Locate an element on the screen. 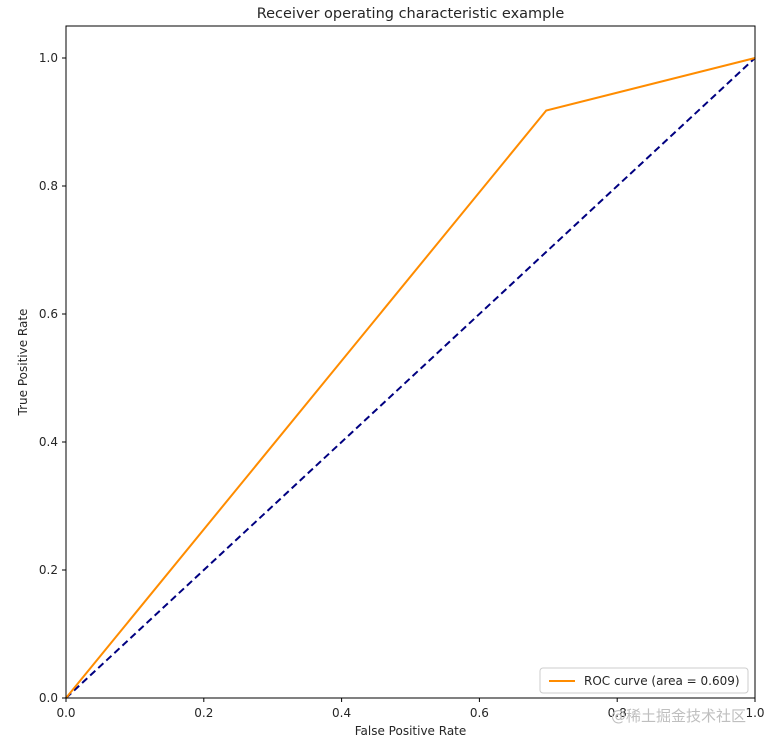  watermark: @稀土掘金技术社区 is located at coordinates (678, 716).